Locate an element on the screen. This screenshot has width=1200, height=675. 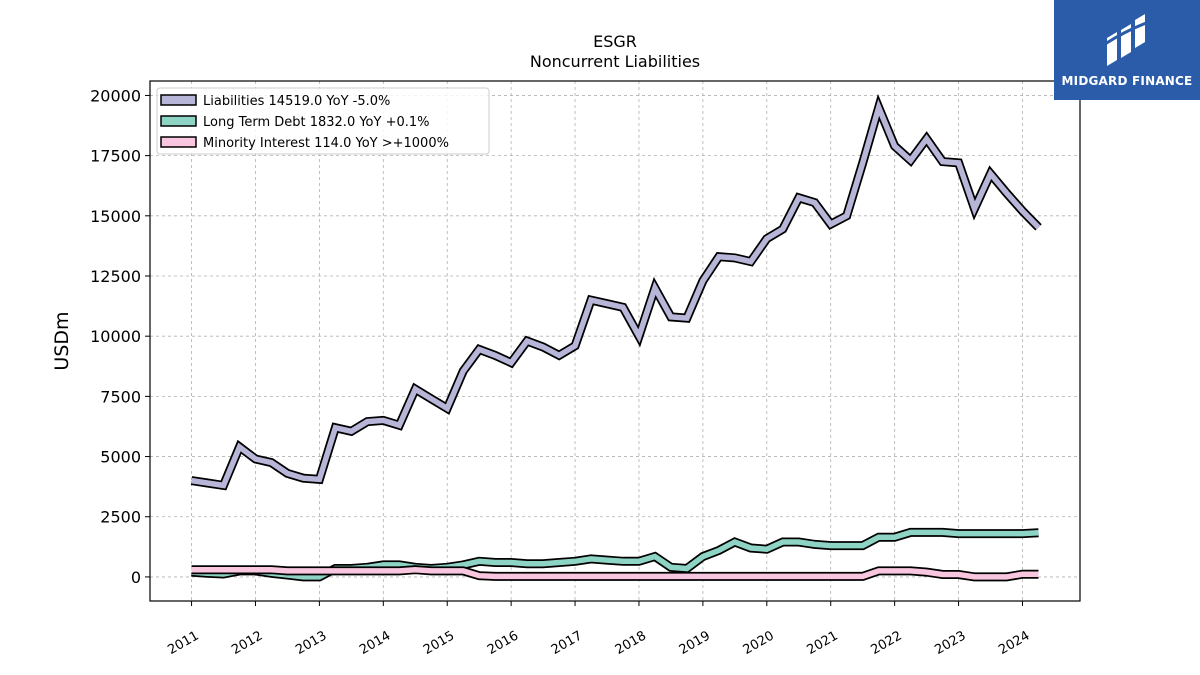
legend-label: Minority Interest 114.0 YoY >+1000% is located at coordinates (326, 143).